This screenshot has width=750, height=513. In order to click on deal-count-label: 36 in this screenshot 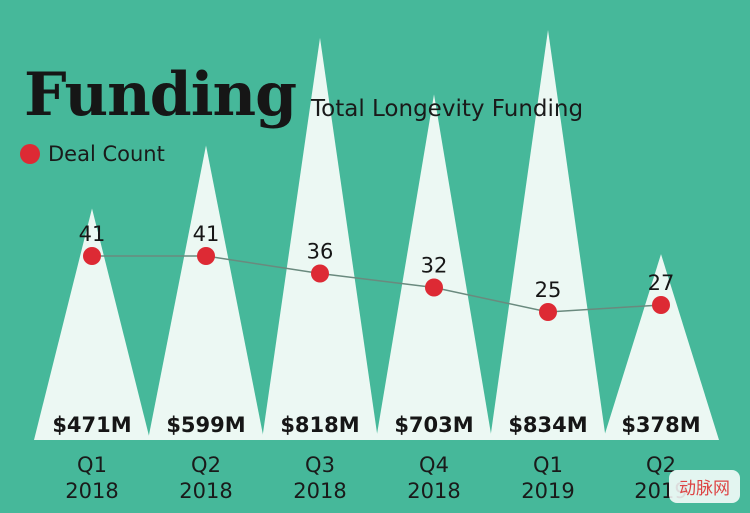, I will do `click(320, 252)`.